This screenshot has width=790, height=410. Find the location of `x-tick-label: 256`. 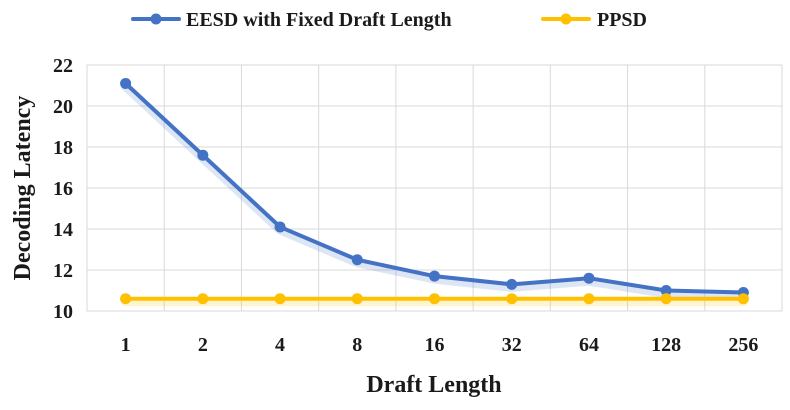

x-tick-label: 256 is located at coordinates (743, 345).